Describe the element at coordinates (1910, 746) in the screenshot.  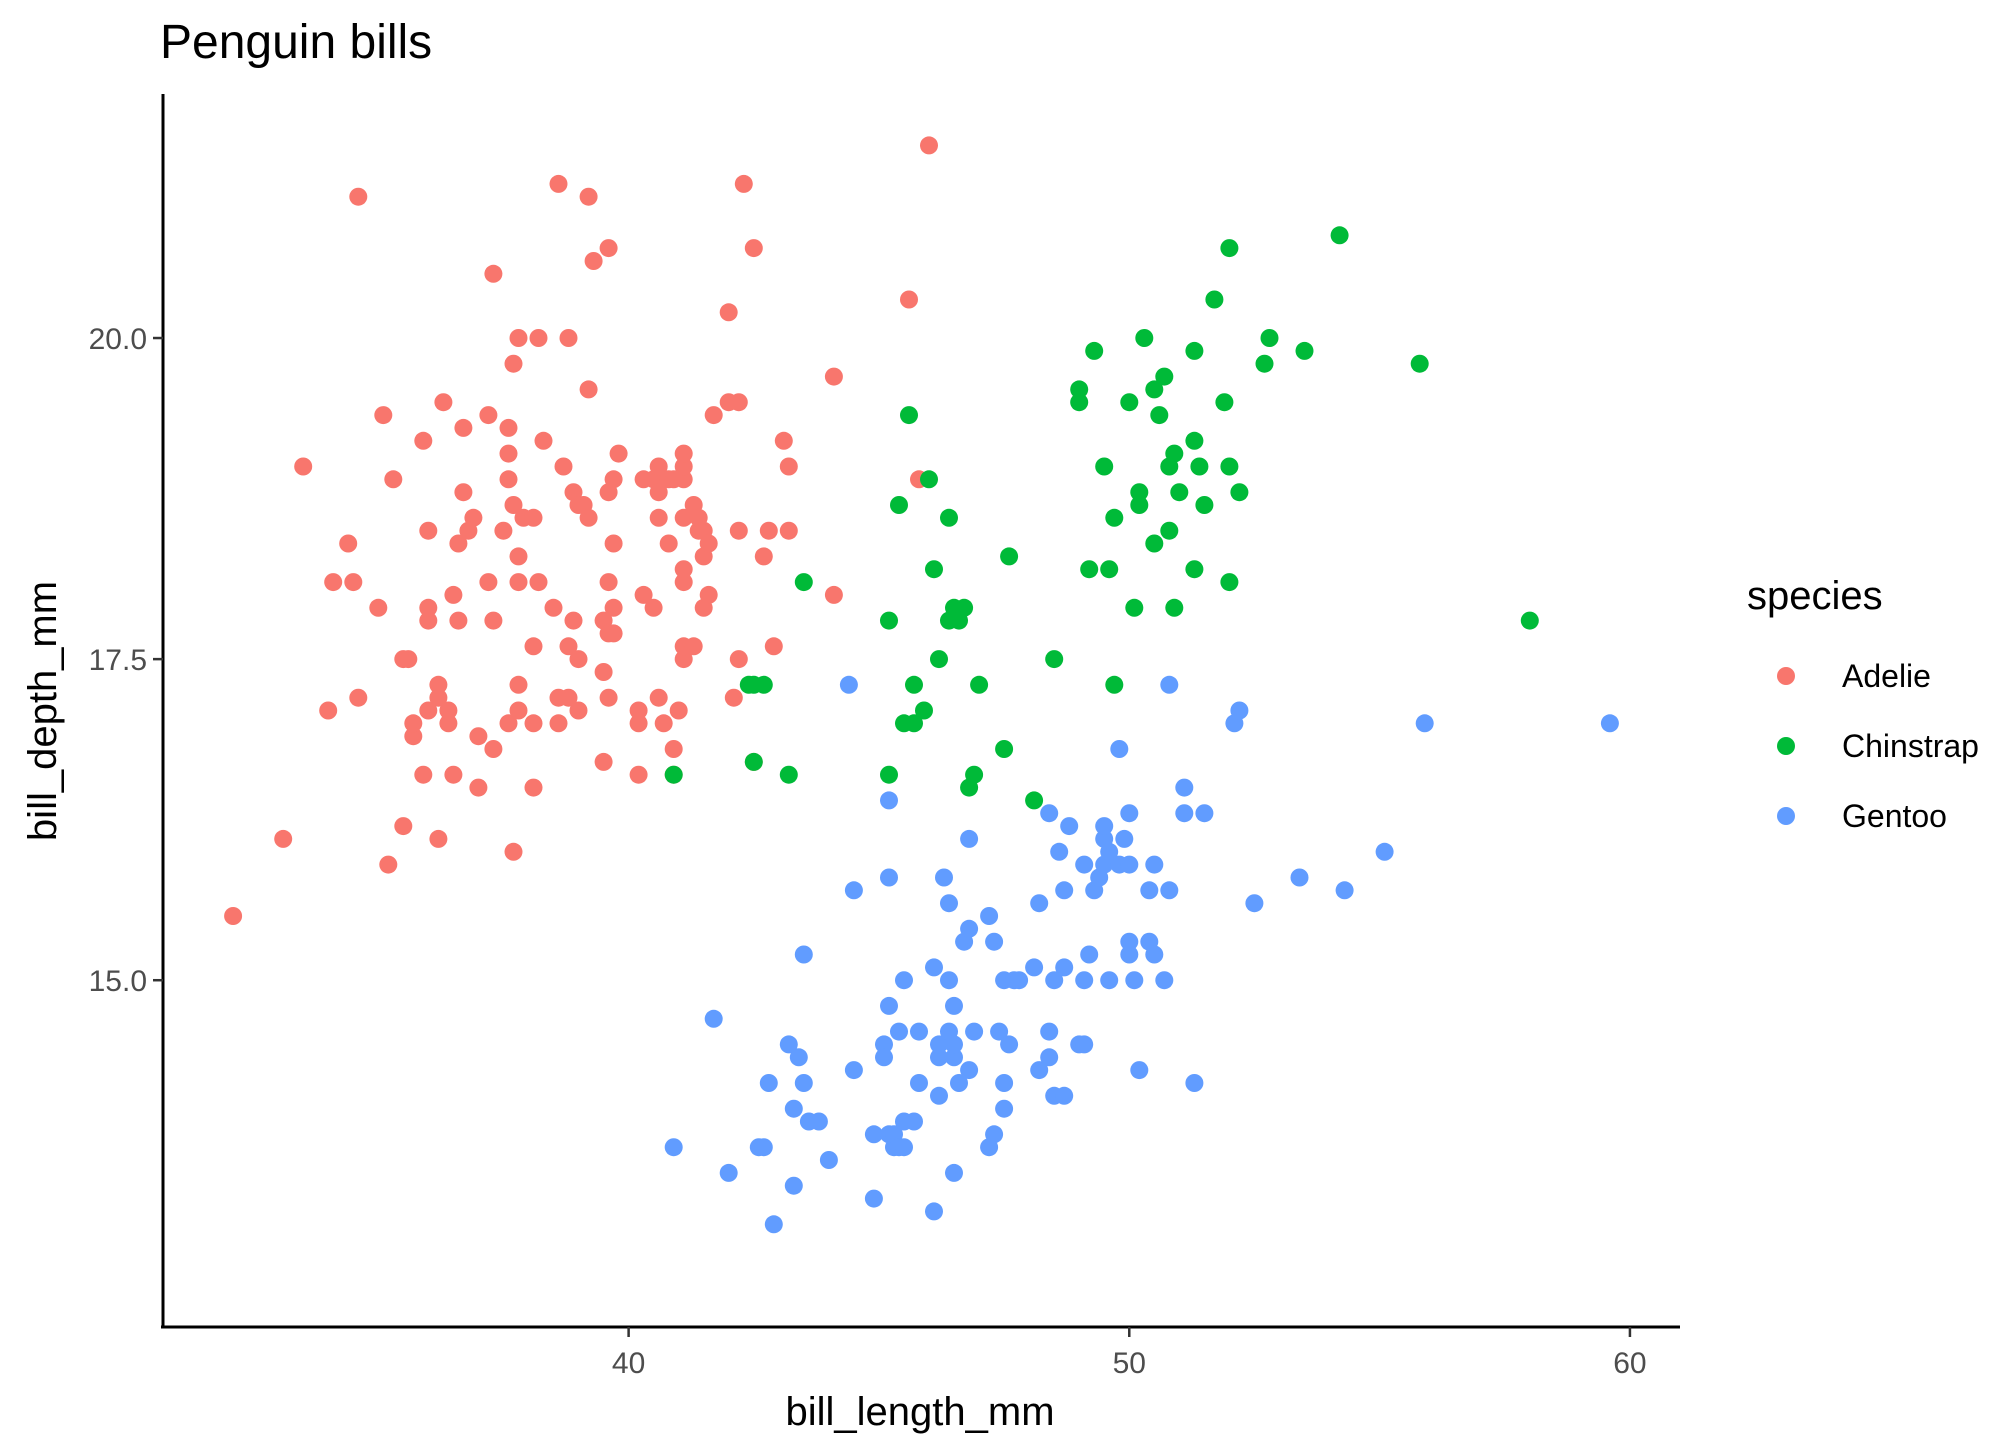
I see `legend-label-chinstrap: Chinstrap` at that location.